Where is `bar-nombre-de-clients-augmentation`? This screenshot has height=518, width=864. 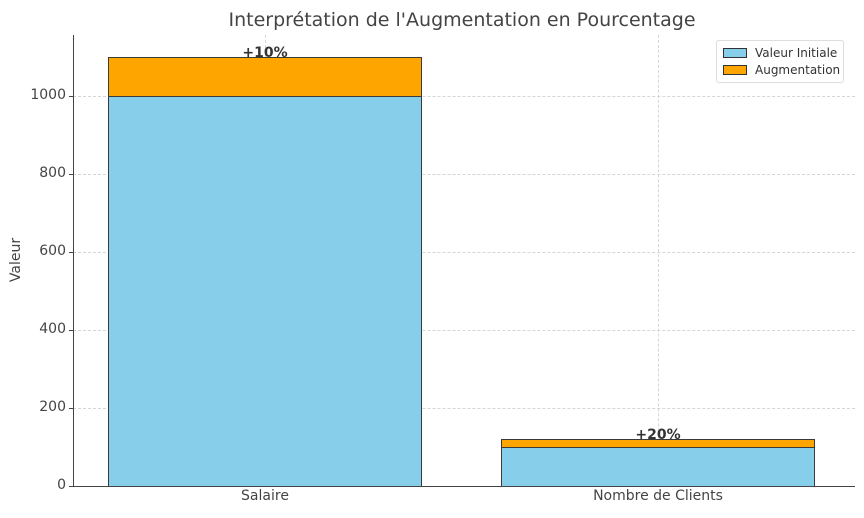 bar-nombre-de-clients-augmentation is located at coordinates (658, 443).